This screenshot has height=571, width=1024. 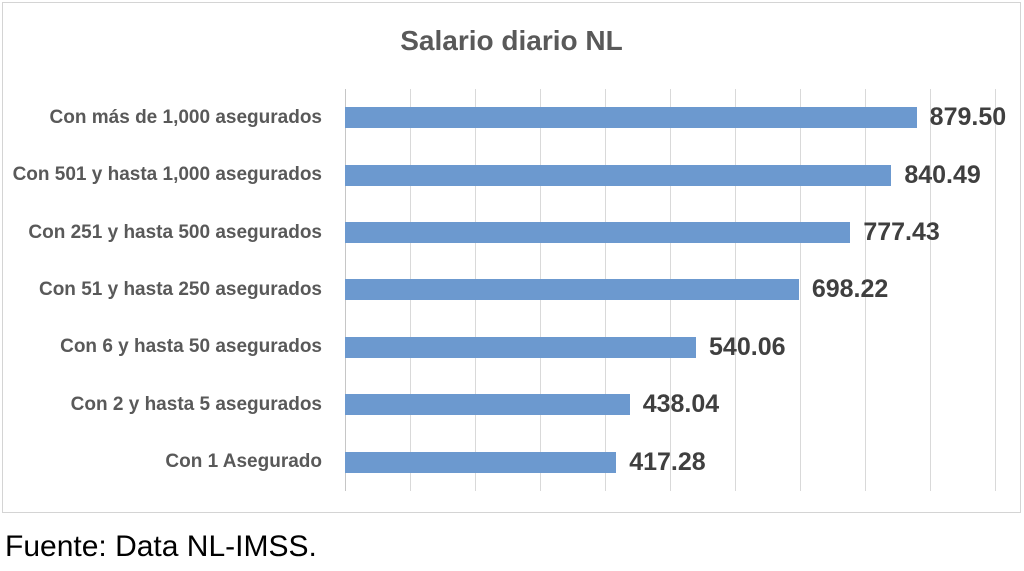 What do you see at coordinates (850, 289) in the screenshot?
I see `value-label: 698.22` at bounding box center [850, 289].